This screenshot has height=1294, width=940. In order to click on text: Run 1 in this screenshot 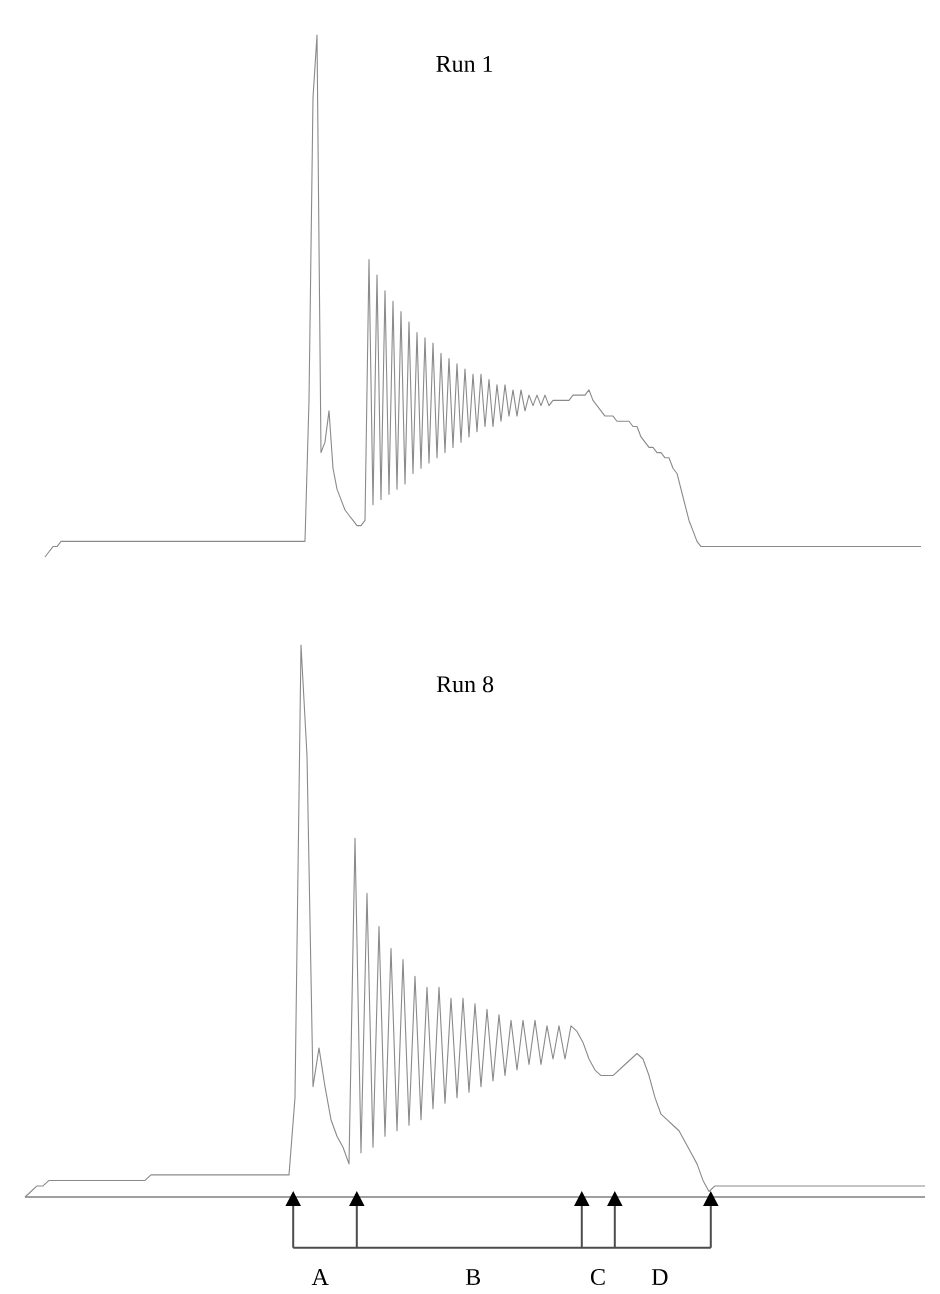, I will do `click(464, 64)`.